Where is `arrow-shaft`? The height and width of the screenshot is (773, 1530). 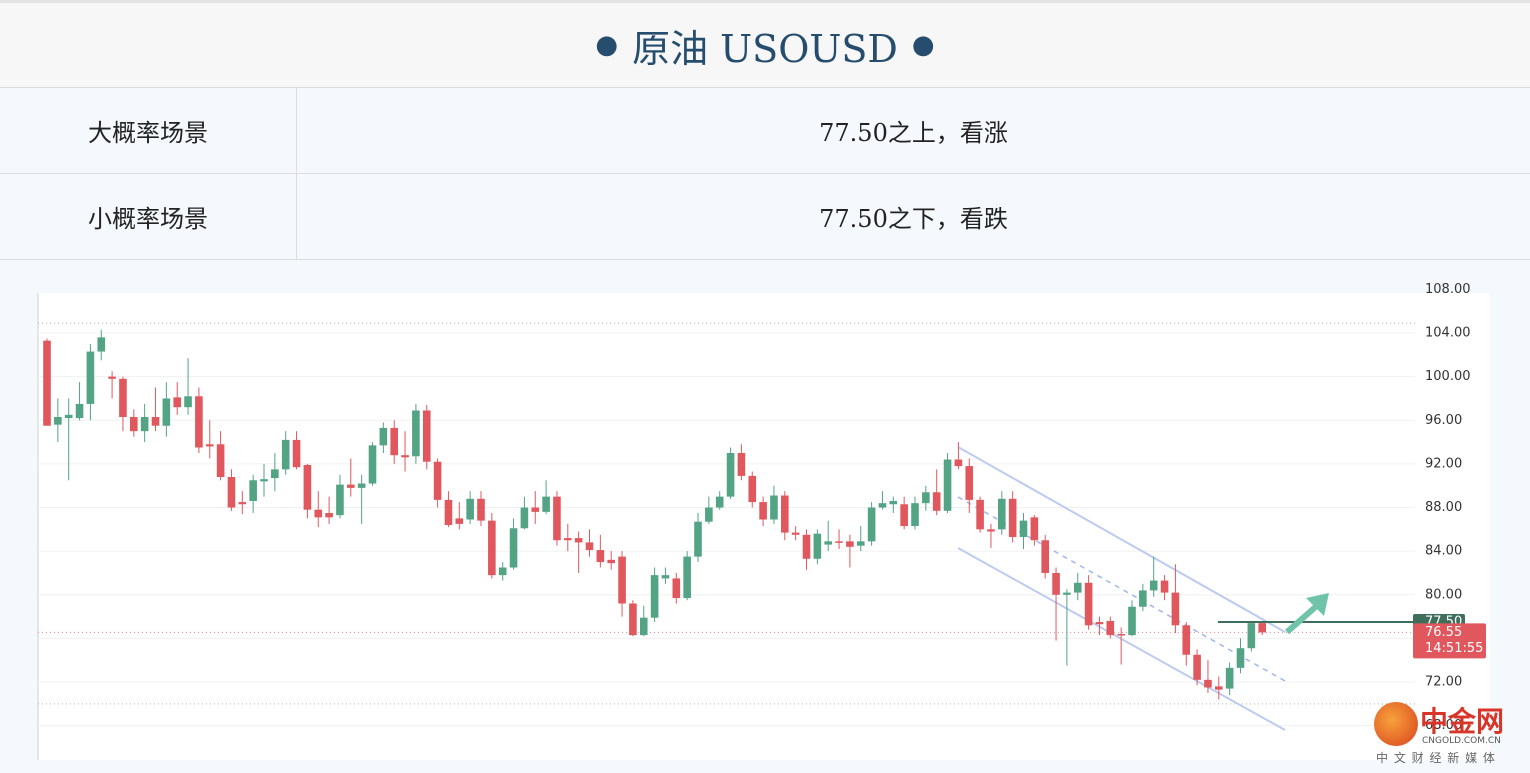
arrow-shaft is located at coordinates (1303, 617).